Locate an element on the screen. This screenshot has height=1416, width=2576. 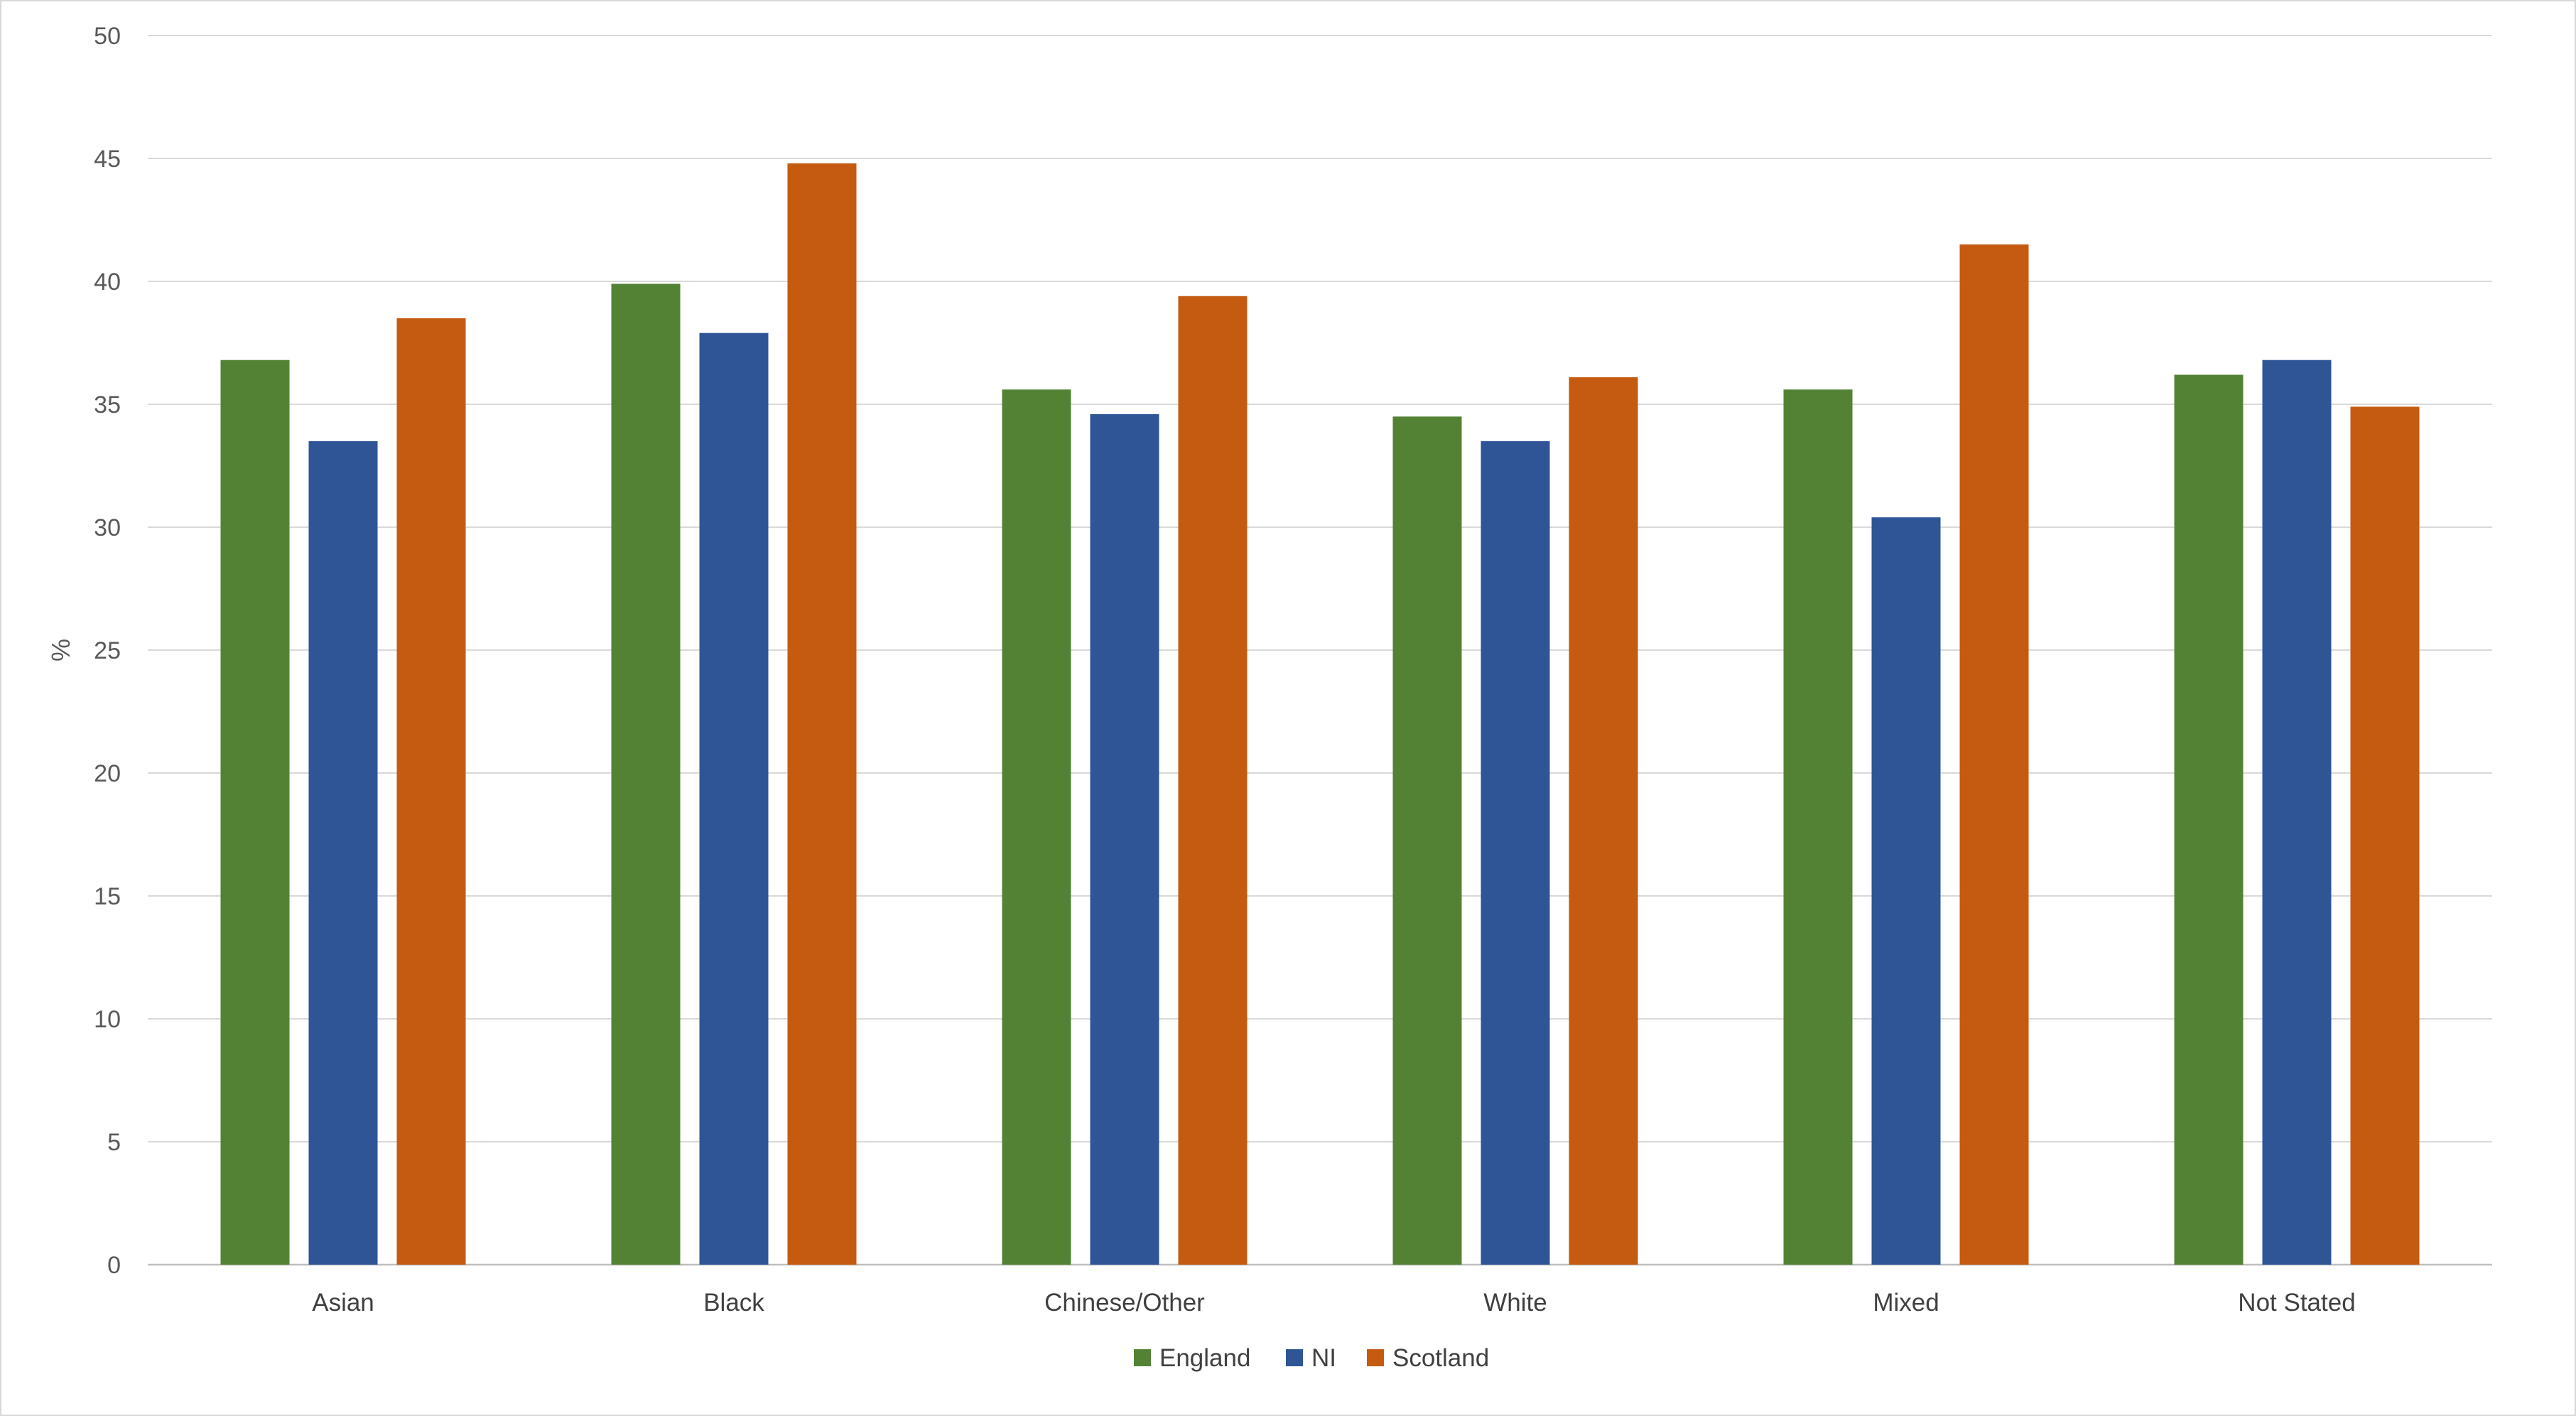
y-tick-label: 5 is located at coordinates (114, 1142).